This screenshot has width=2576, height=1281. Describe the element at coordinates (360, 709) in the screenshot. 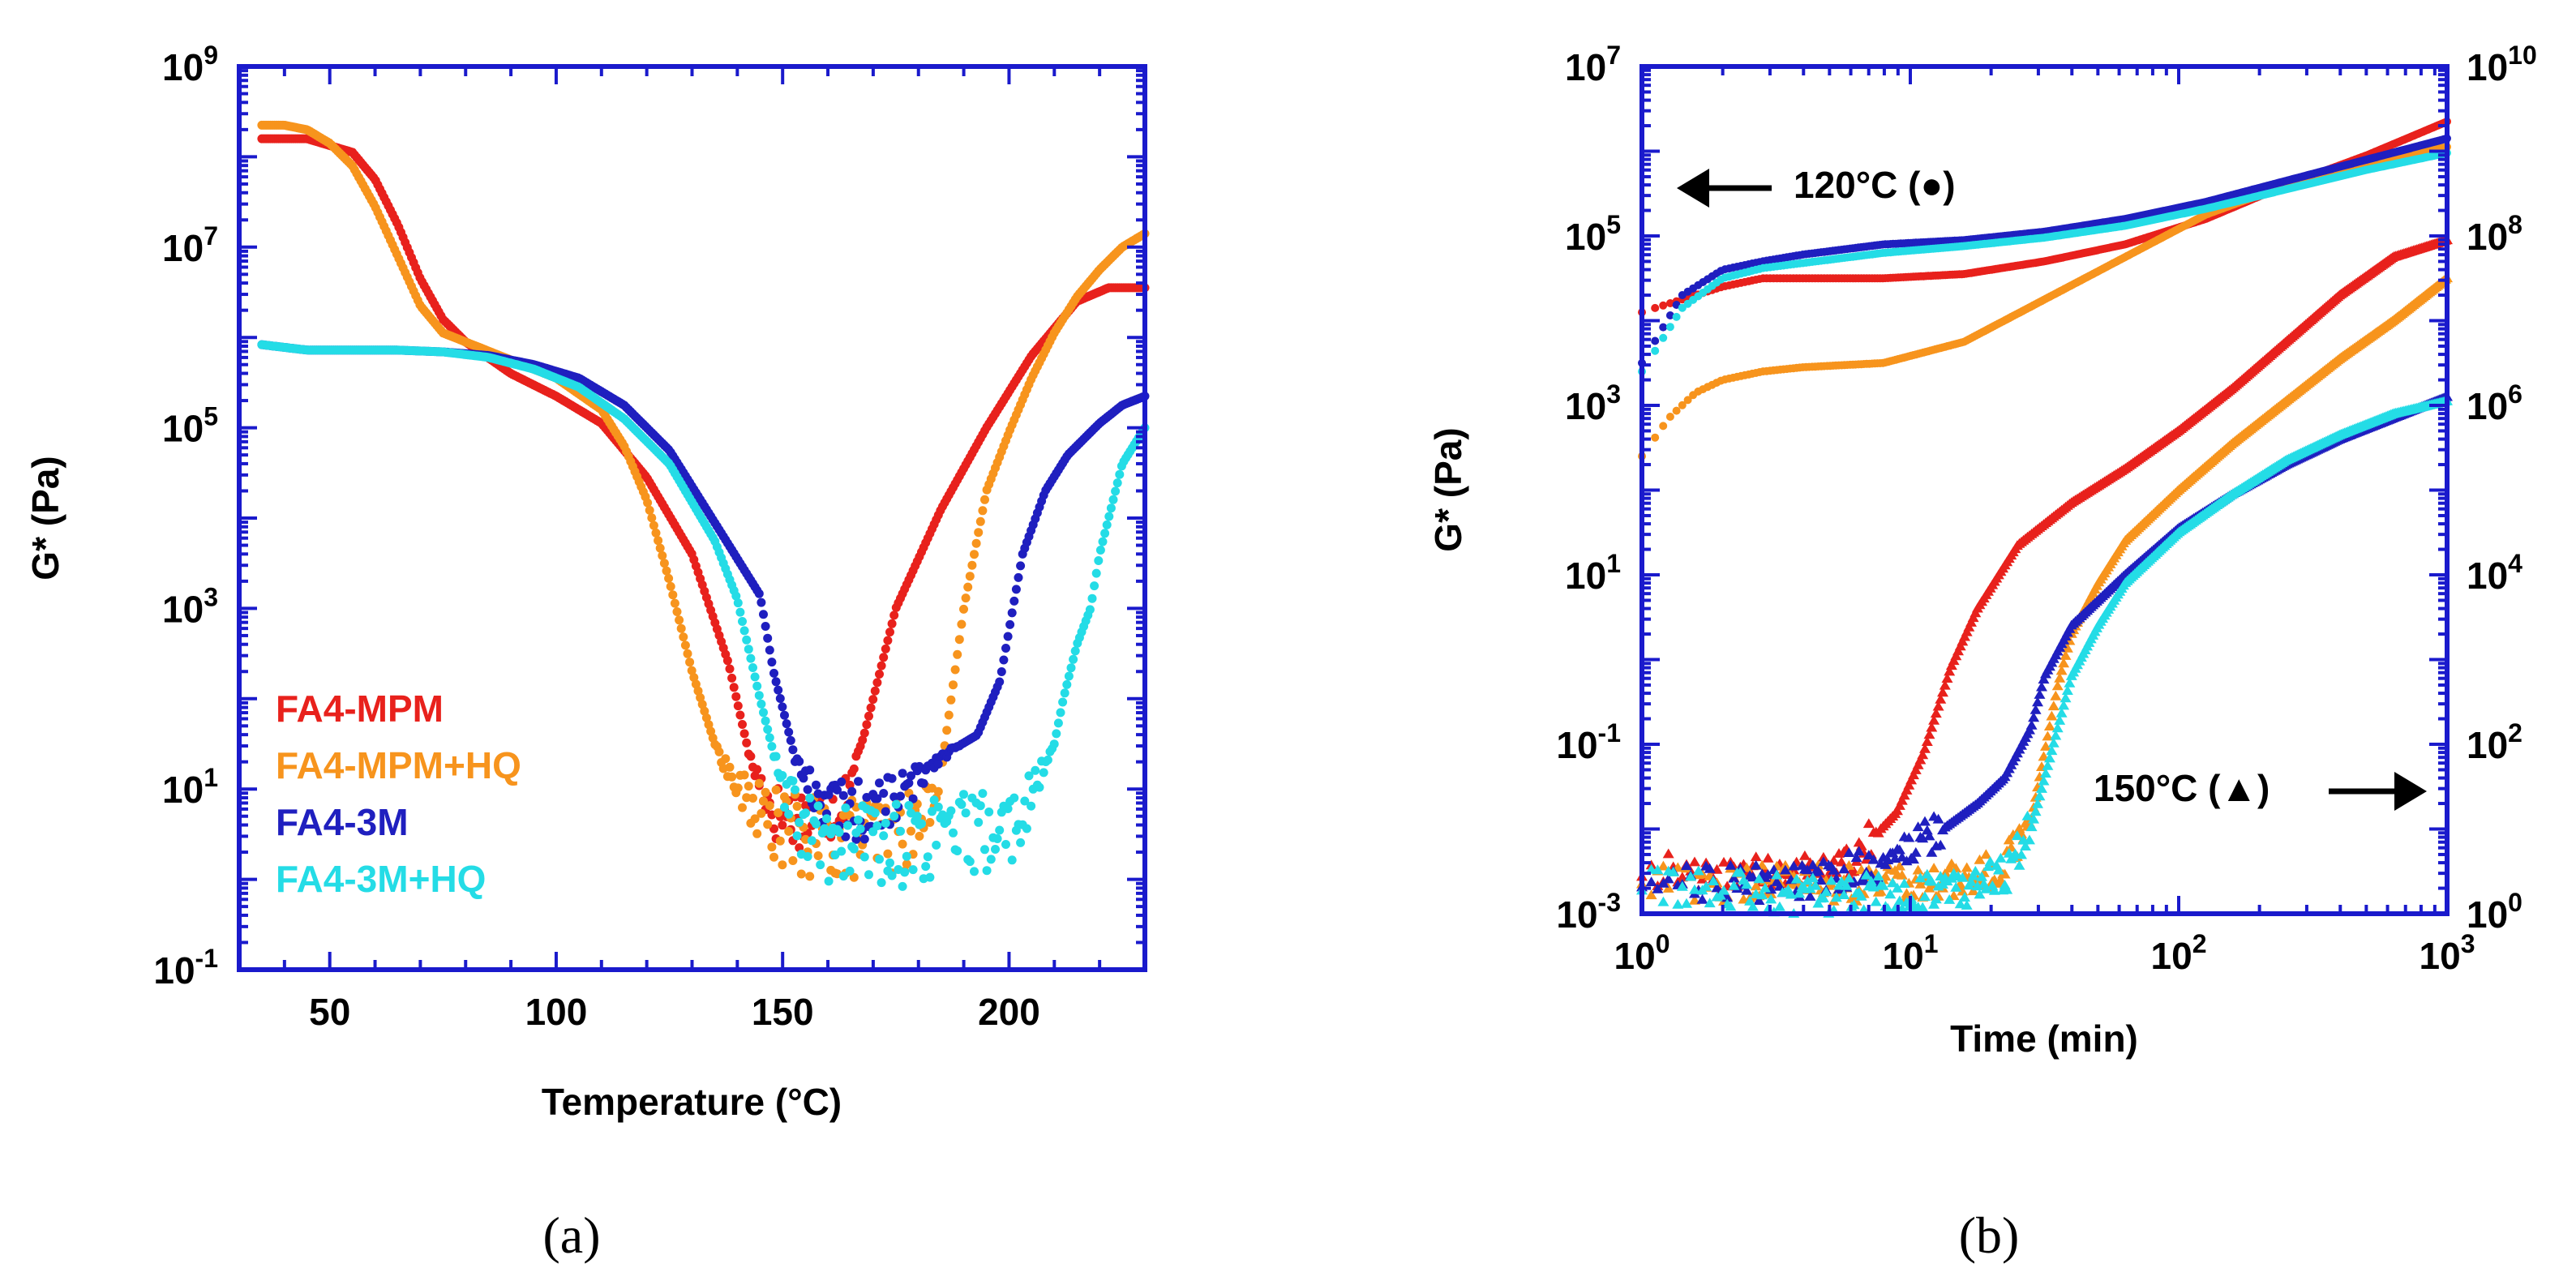

I see `legend-entry-fa4-mpm: FA4-MPM` at that location.